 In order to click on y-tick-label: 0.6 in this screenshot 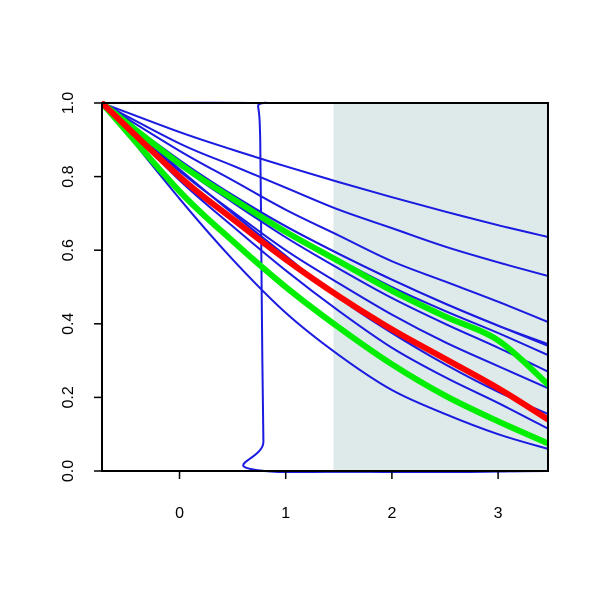, I will do `click(68, 250)`.